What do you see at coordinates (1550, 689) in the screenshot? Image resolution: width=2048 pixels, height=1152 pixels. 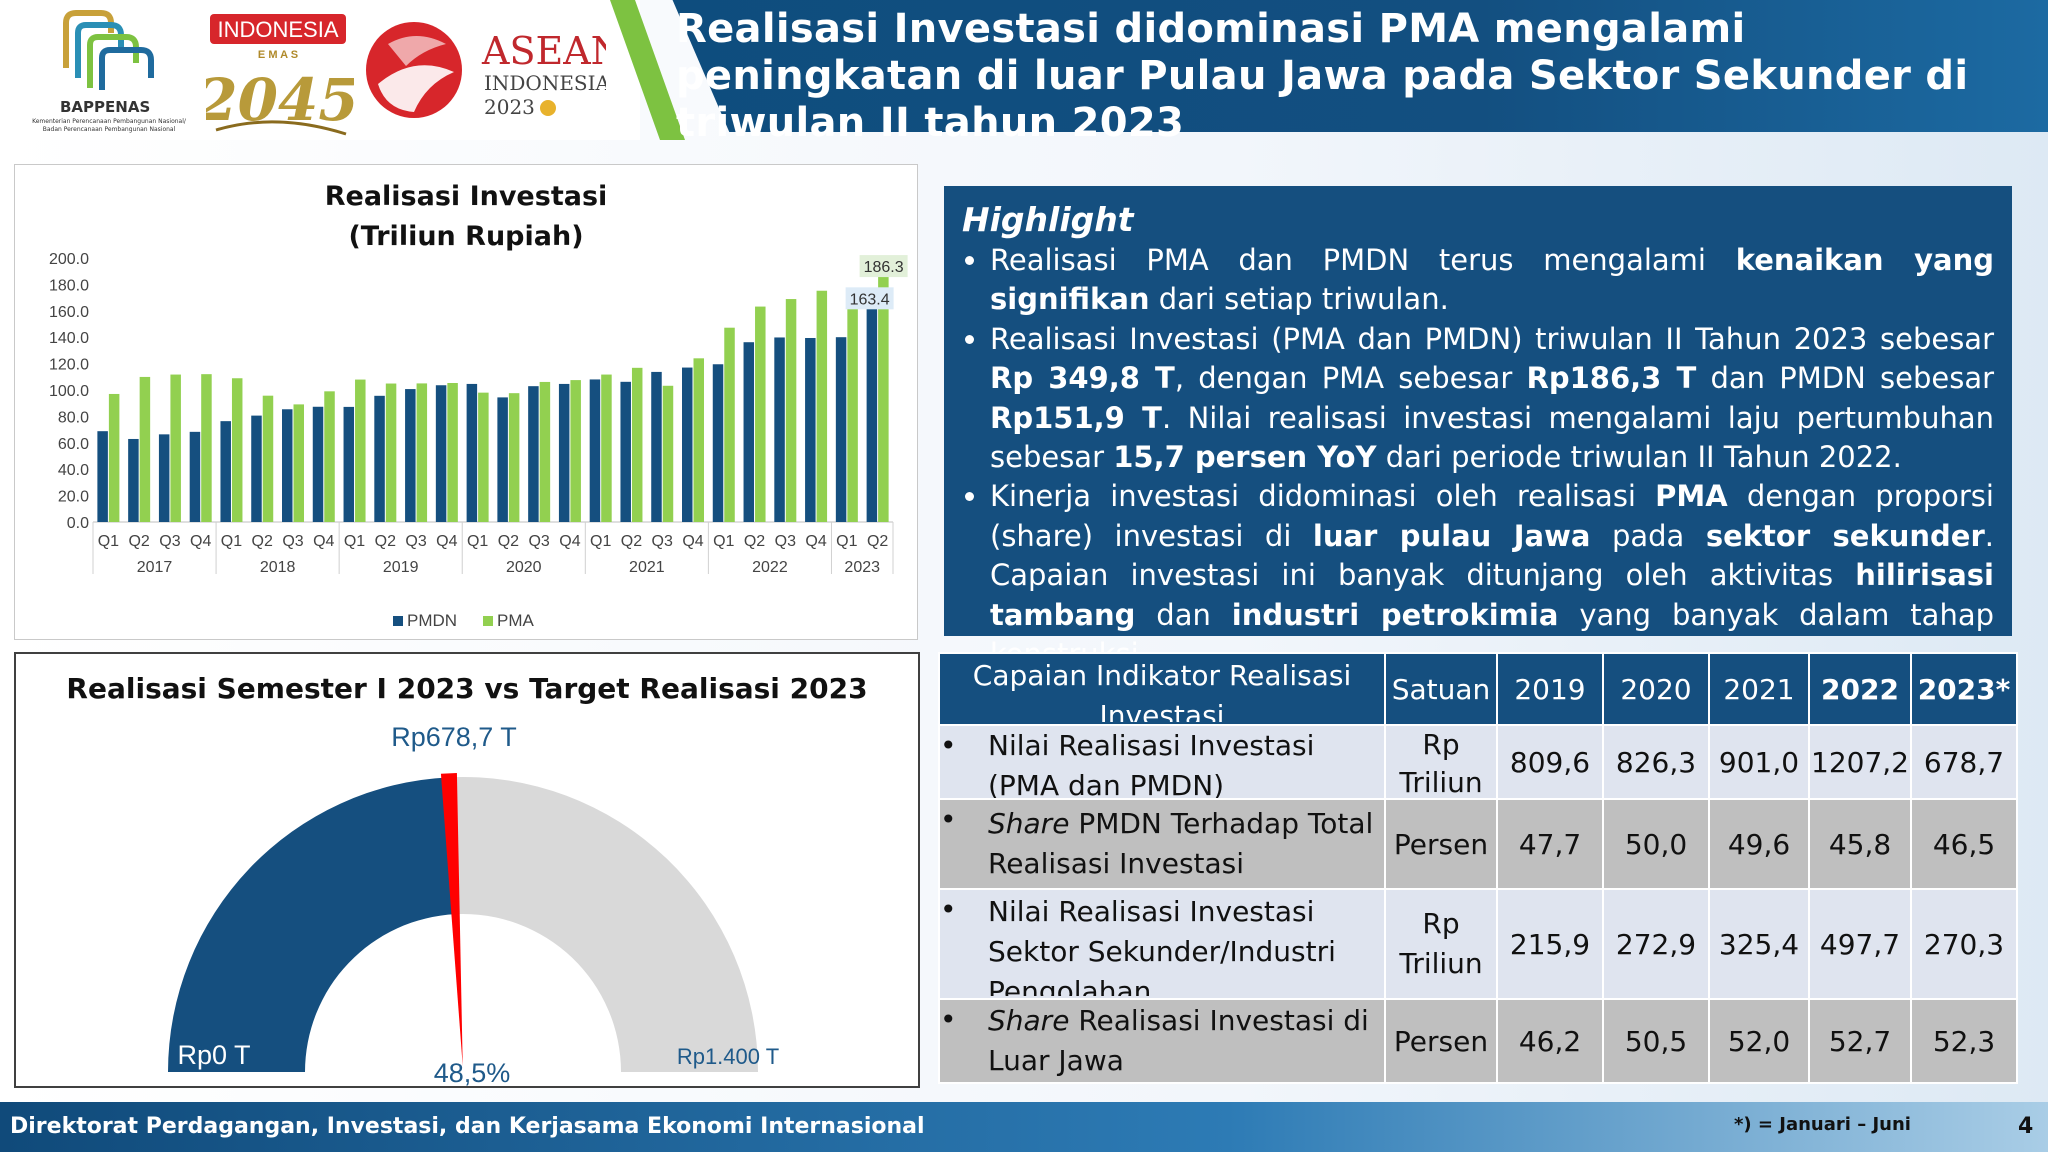 I see `header-2019: 2019` at bounding box center [1550, 689].